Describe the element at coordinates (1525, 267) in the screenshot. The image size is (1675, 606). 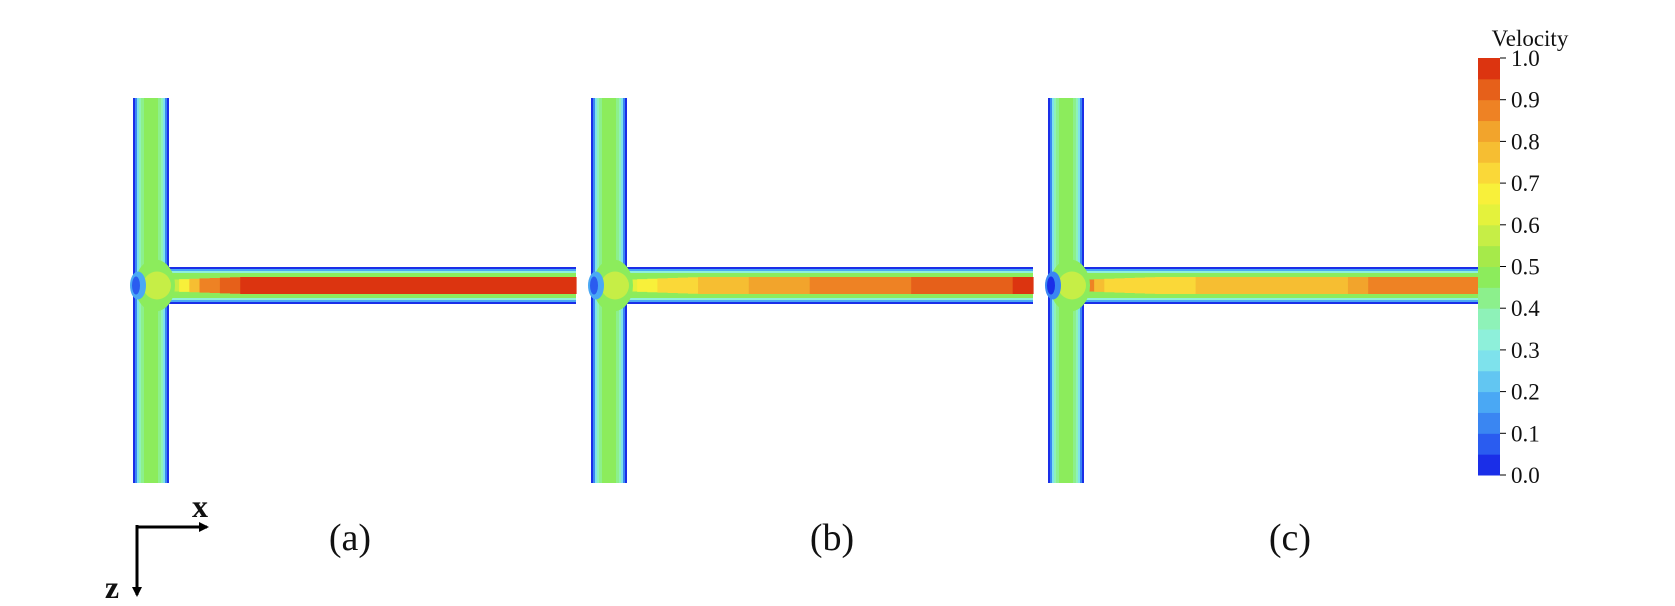
I see `colorbar-tick-label: 0.5` at that location.